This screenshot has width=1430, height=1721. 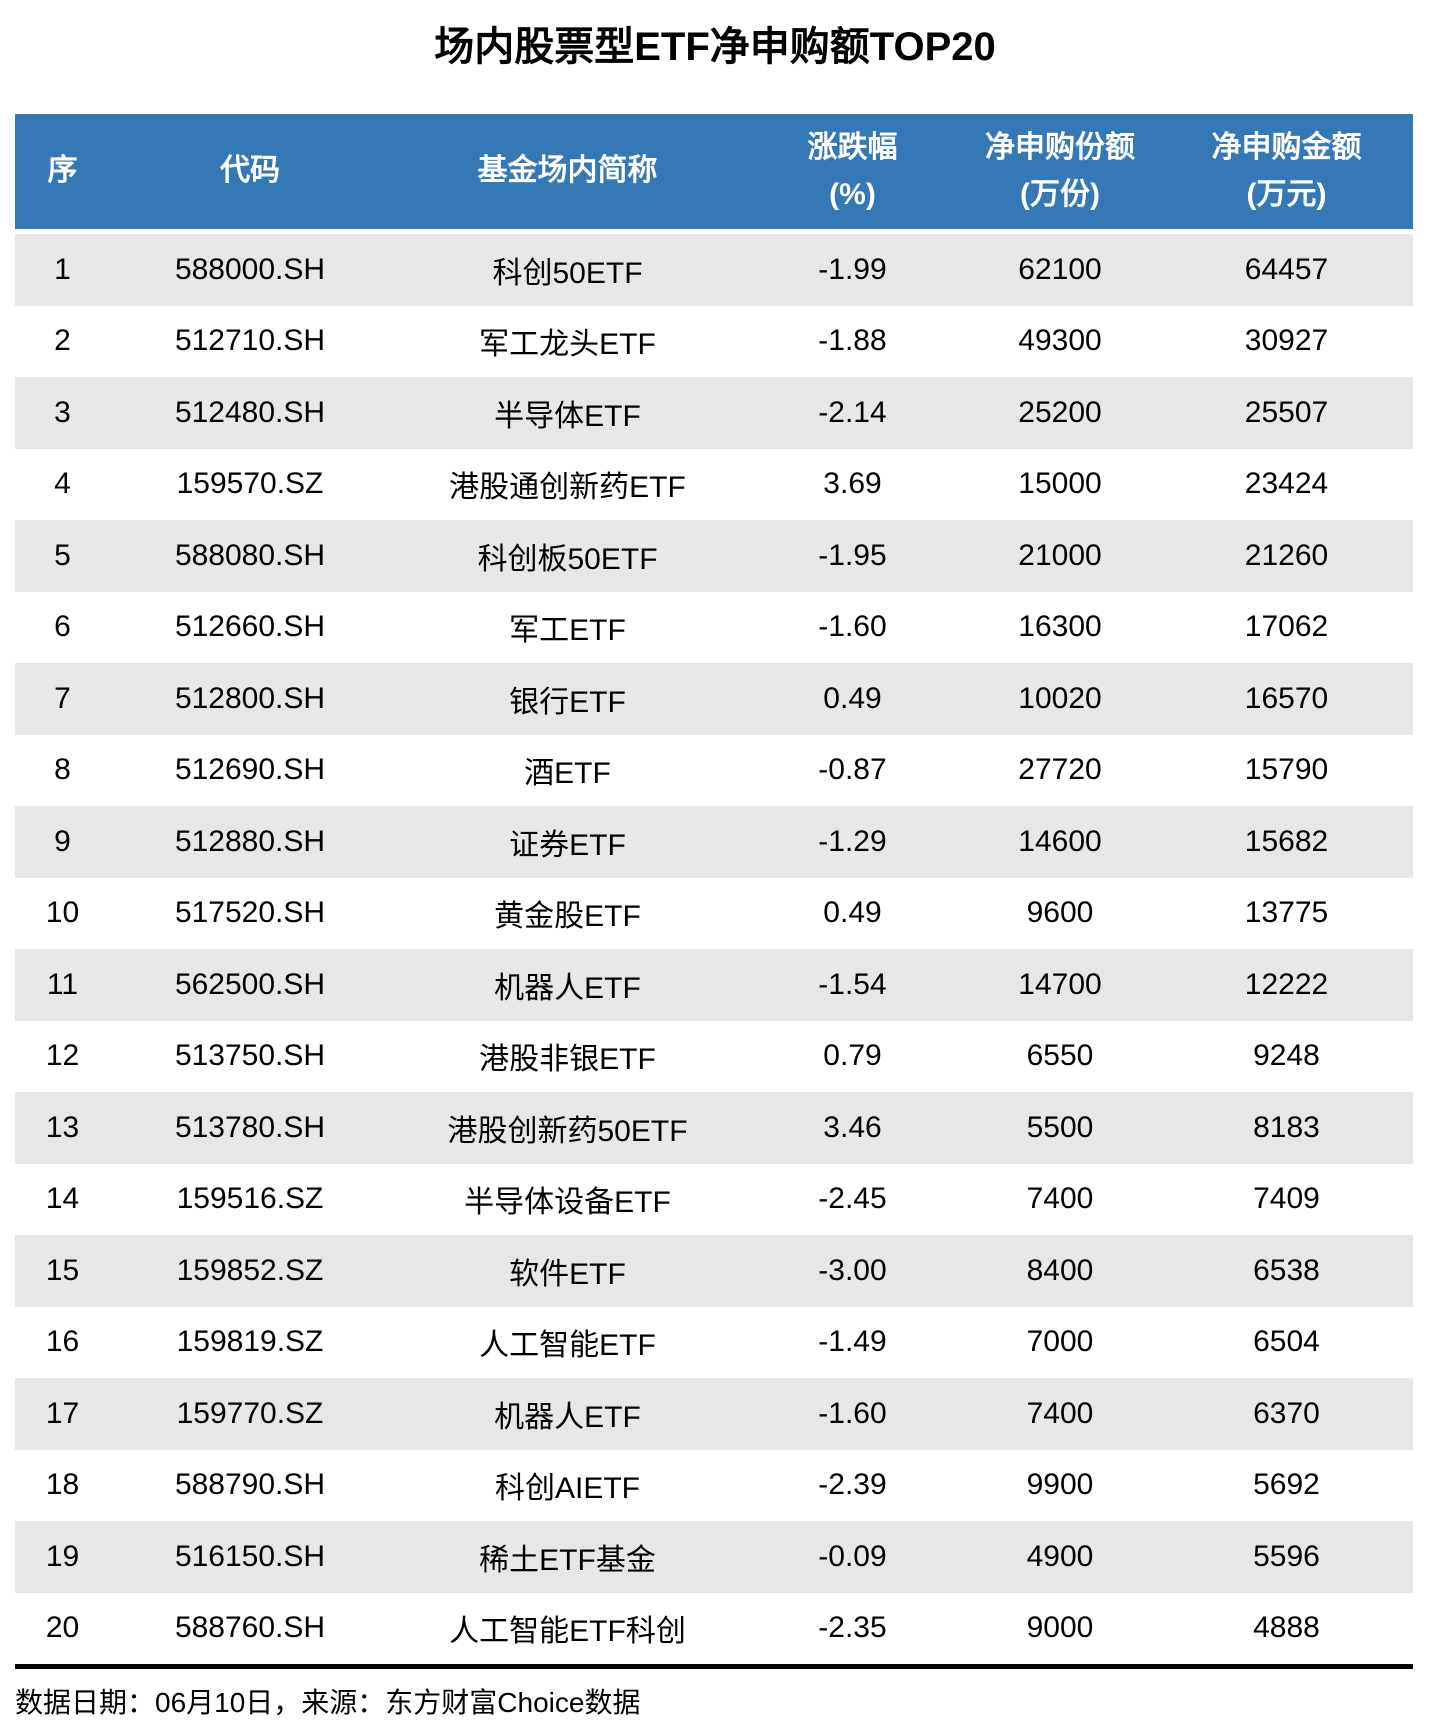 What do you see at coordinates (250, 269) in the screenshot?
I see `cell-code: 588000.SH` at bounding box center [250, 269].